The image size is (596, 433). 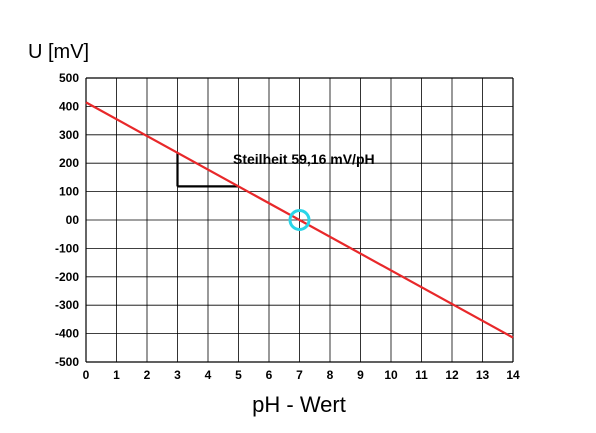 I want to click on y-tick-label: 100, so click(x=69, y=192).